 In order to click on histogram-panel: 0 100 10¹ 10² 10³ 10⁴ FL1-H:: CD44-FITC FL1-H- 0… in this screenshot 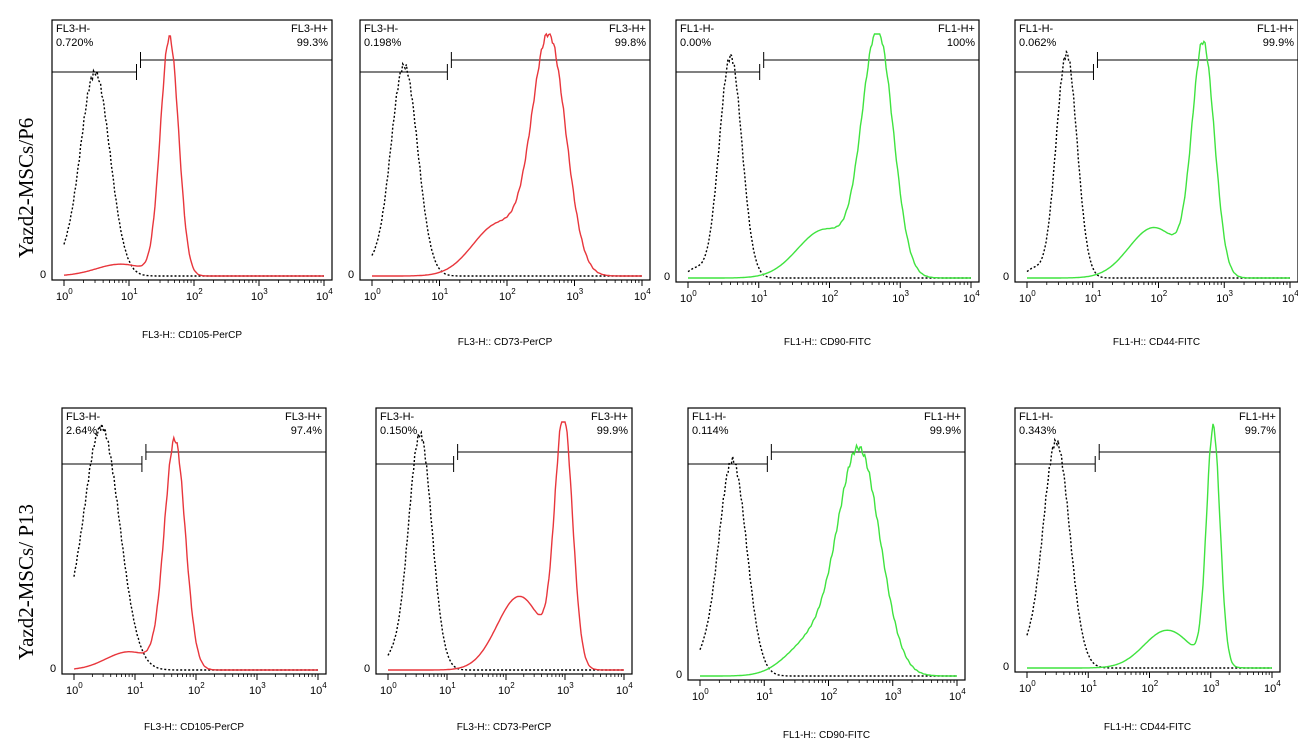, I will do `click(1136, 187)`.